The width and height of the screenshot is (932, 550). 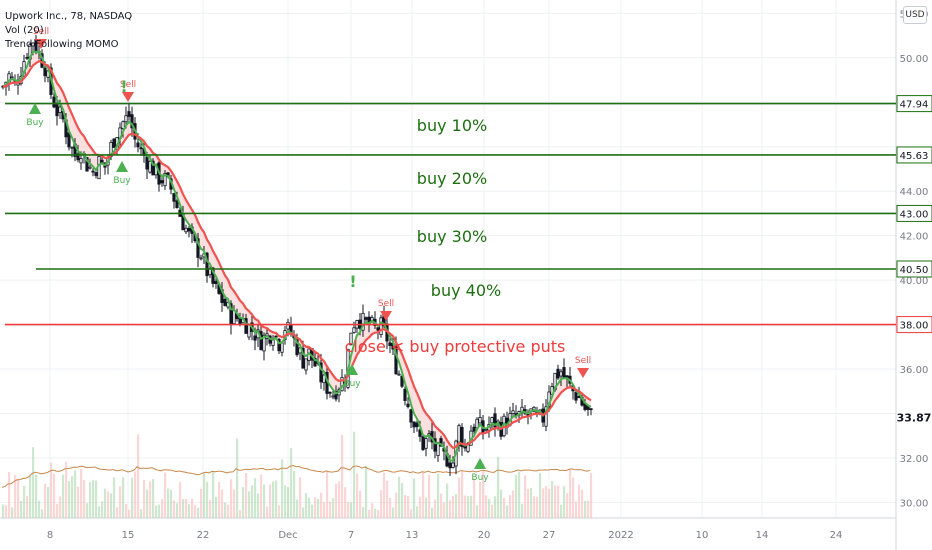 What do you see at coordinates (468, 336) in the screenshot?
I see `level-38.00: close < buy protective puts 38.00` at bounding box center [468, 336].